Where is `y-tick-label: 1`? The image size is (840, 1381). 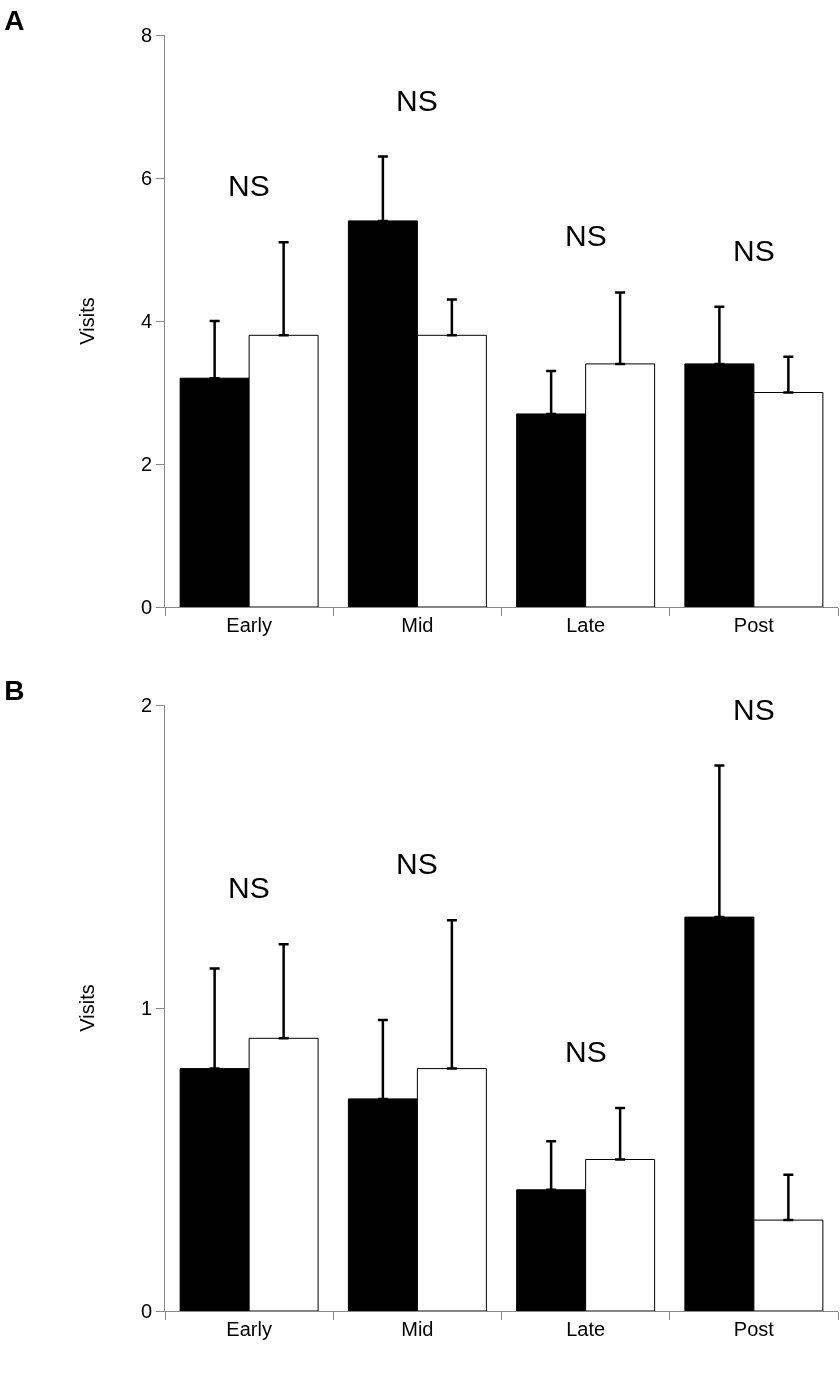
y-tick-label: 1 is located at coordinates (146, 1008).